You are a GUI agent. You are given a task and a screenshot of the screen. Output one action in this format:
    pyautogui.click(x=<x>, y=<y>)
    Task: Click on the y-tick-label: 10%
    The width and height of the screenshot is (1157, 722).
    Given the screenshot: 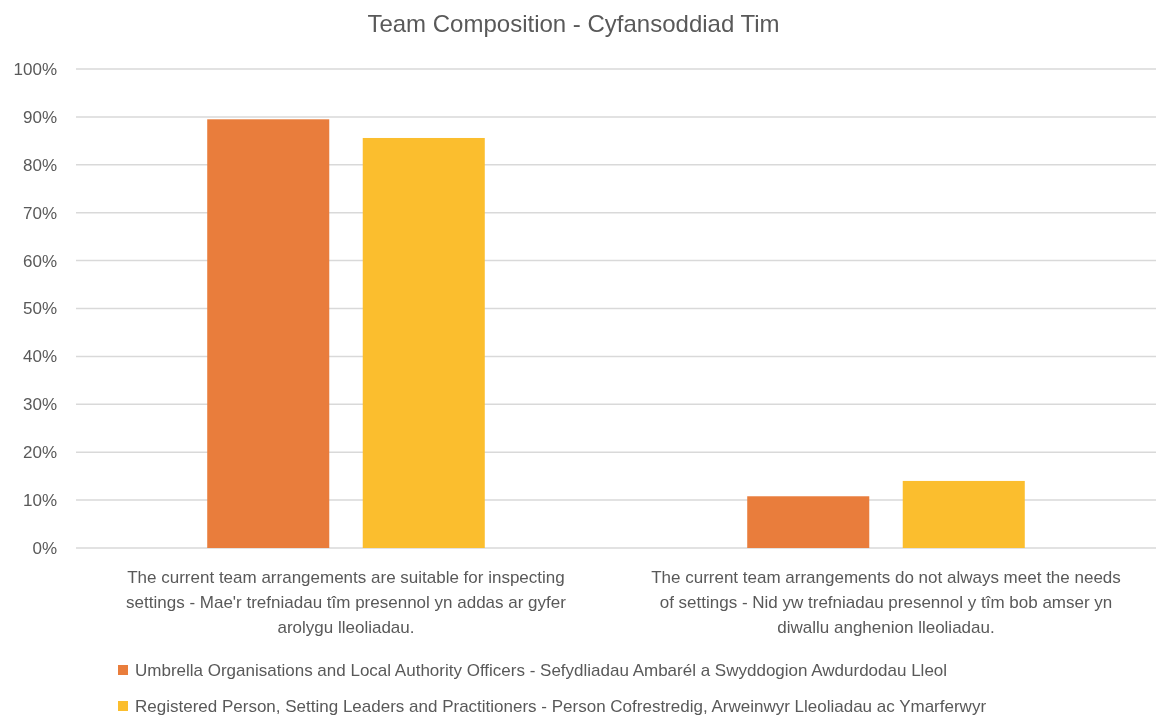 What is the action you would take?
    pyautogui.click(x=39, y=501)
    